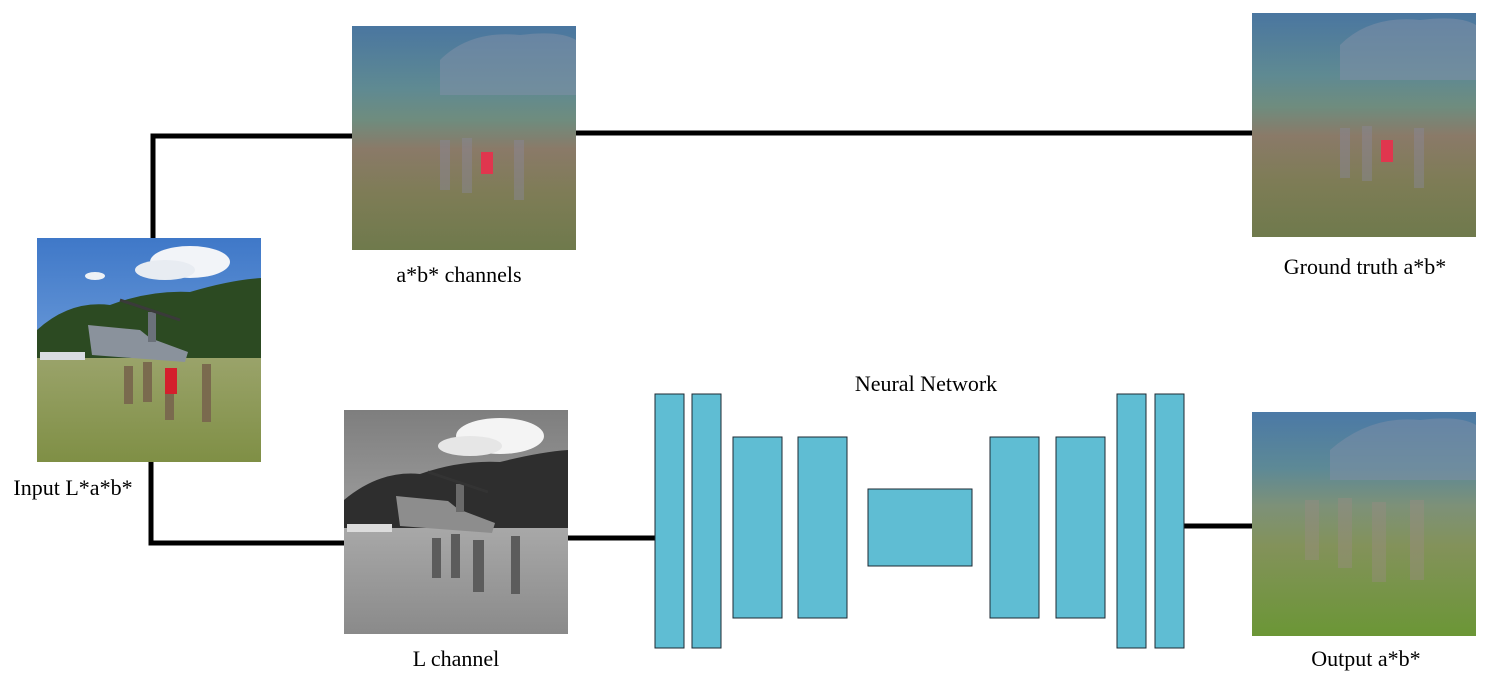 Image resolution: width=1500 pixels, height=700 pixels. Describe the element at coordinates (1364, 524) in the screenshot. I see `output-ab-image` at that location.